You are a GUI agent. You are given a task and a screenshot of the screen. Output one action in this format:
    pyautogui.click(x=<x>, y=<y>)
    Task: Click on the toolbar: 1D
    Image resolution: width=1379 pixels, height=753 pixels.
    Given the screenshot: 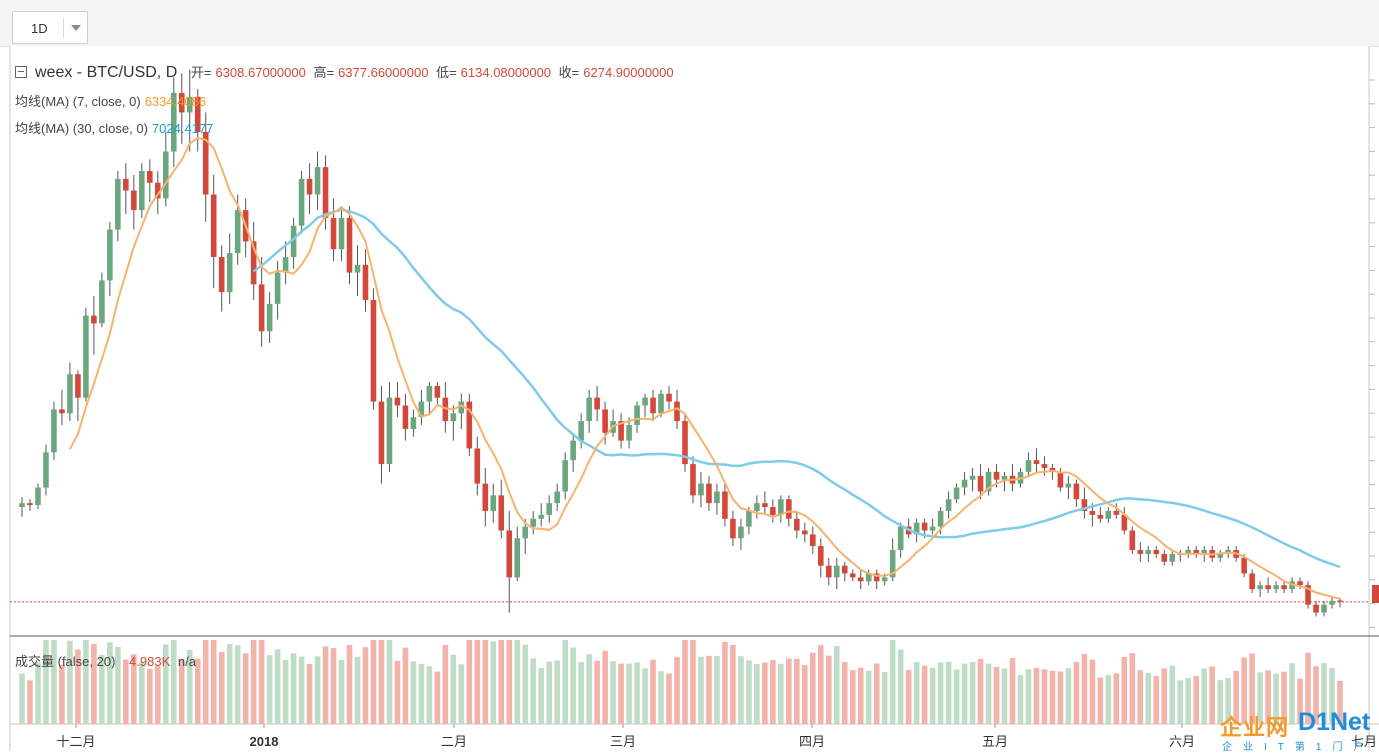 What is the action you would take?
    pyautogui.click(x=689, y=23)
    